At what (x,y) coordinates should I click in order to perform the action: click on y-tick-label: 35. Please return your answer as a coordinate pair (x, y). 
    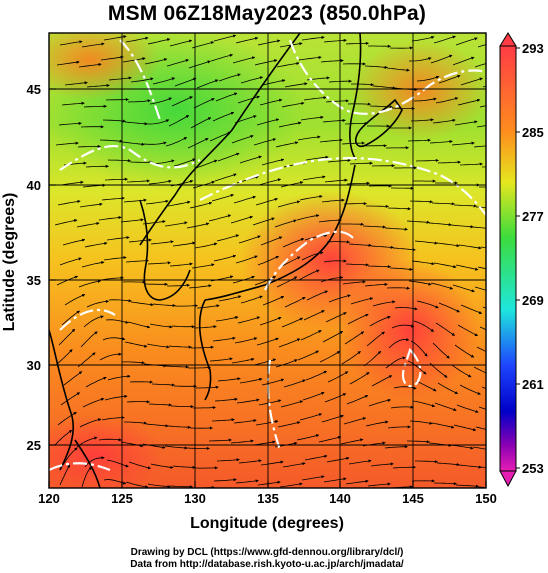
    Looking at the image, I should click on (34, 280).